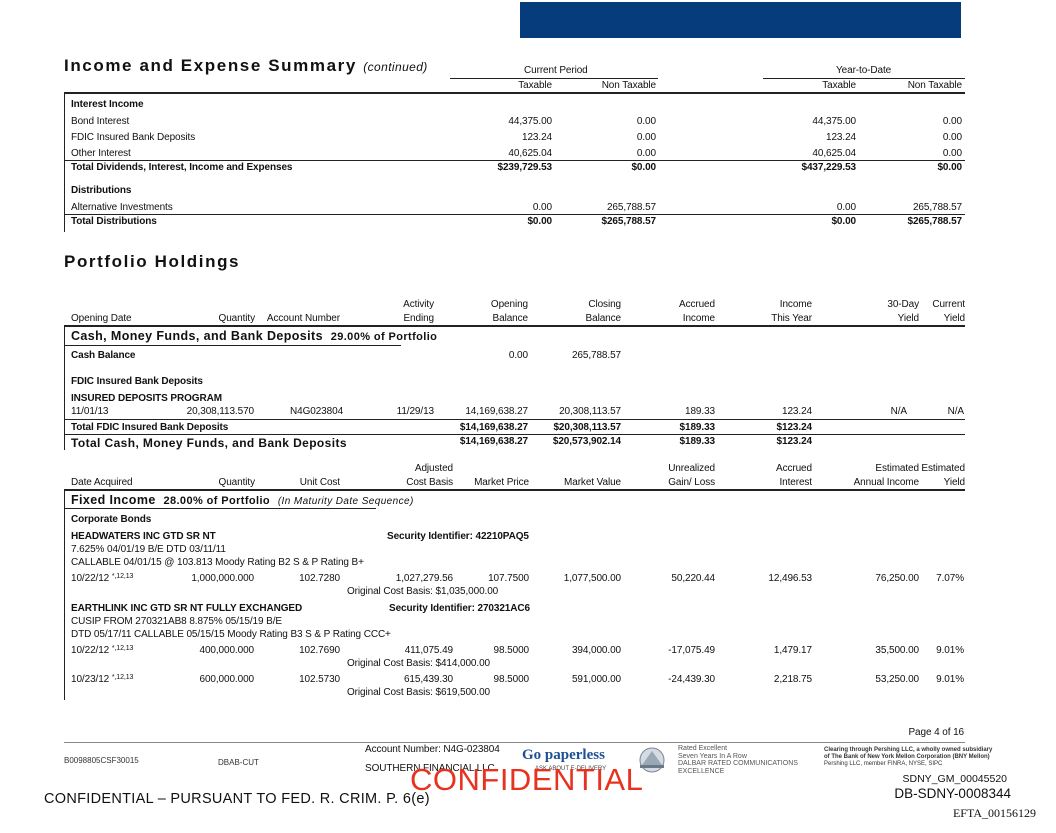 Image resolution: width=1056 pixels, height=833 pixels. I want to click on value-cell: 40,625.04, so click(530, 153).